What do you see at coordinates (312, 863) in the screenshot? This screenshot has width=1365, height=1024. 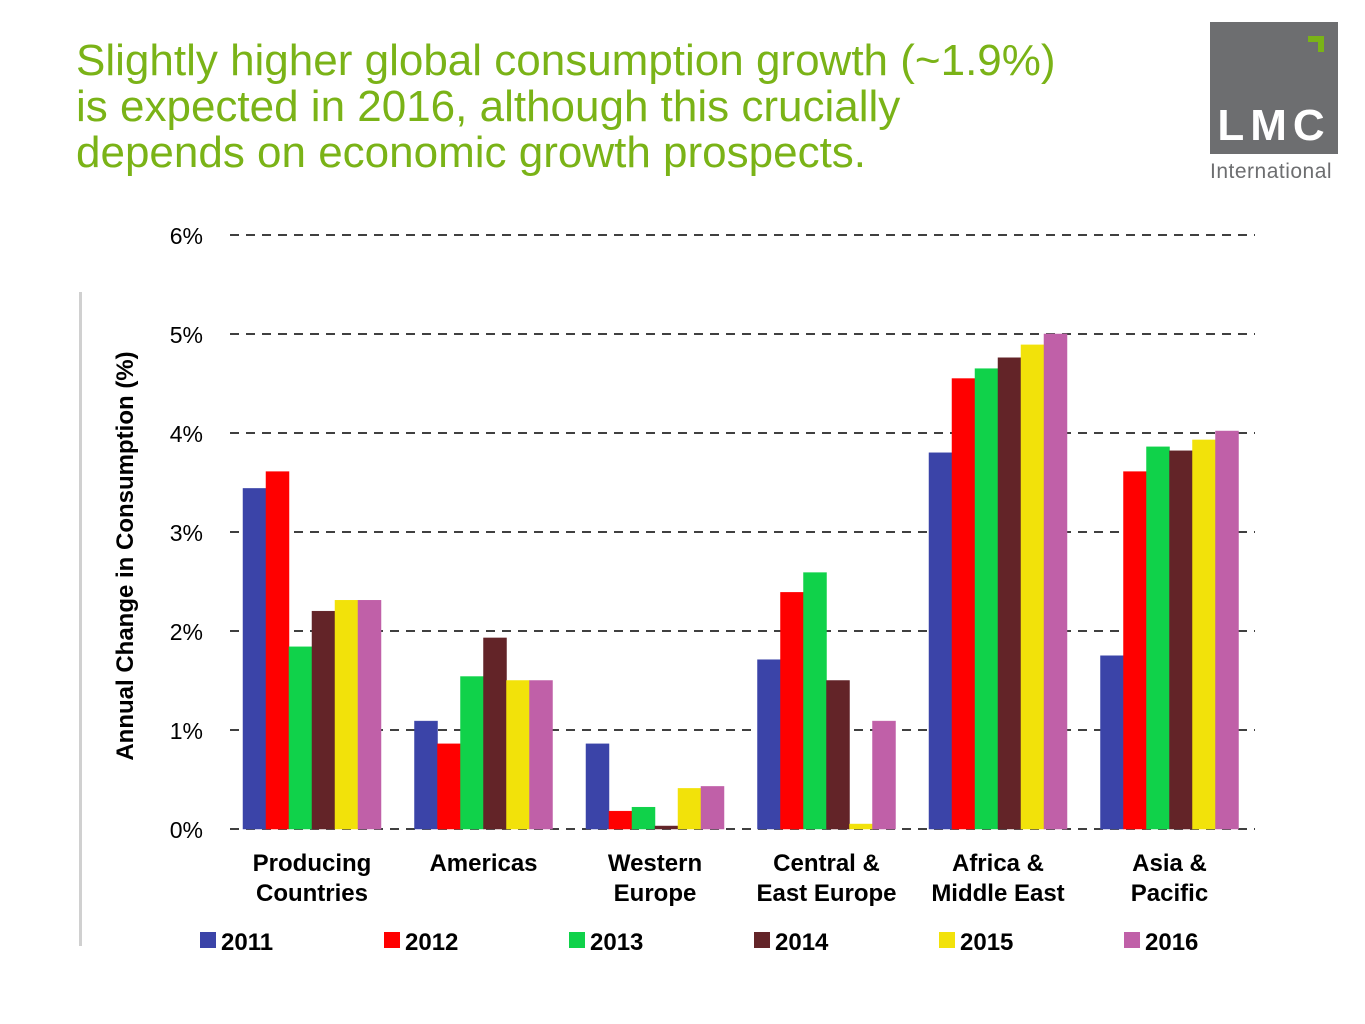 I see `category-label-0-0: Producing` at bounding box center [312, 863].